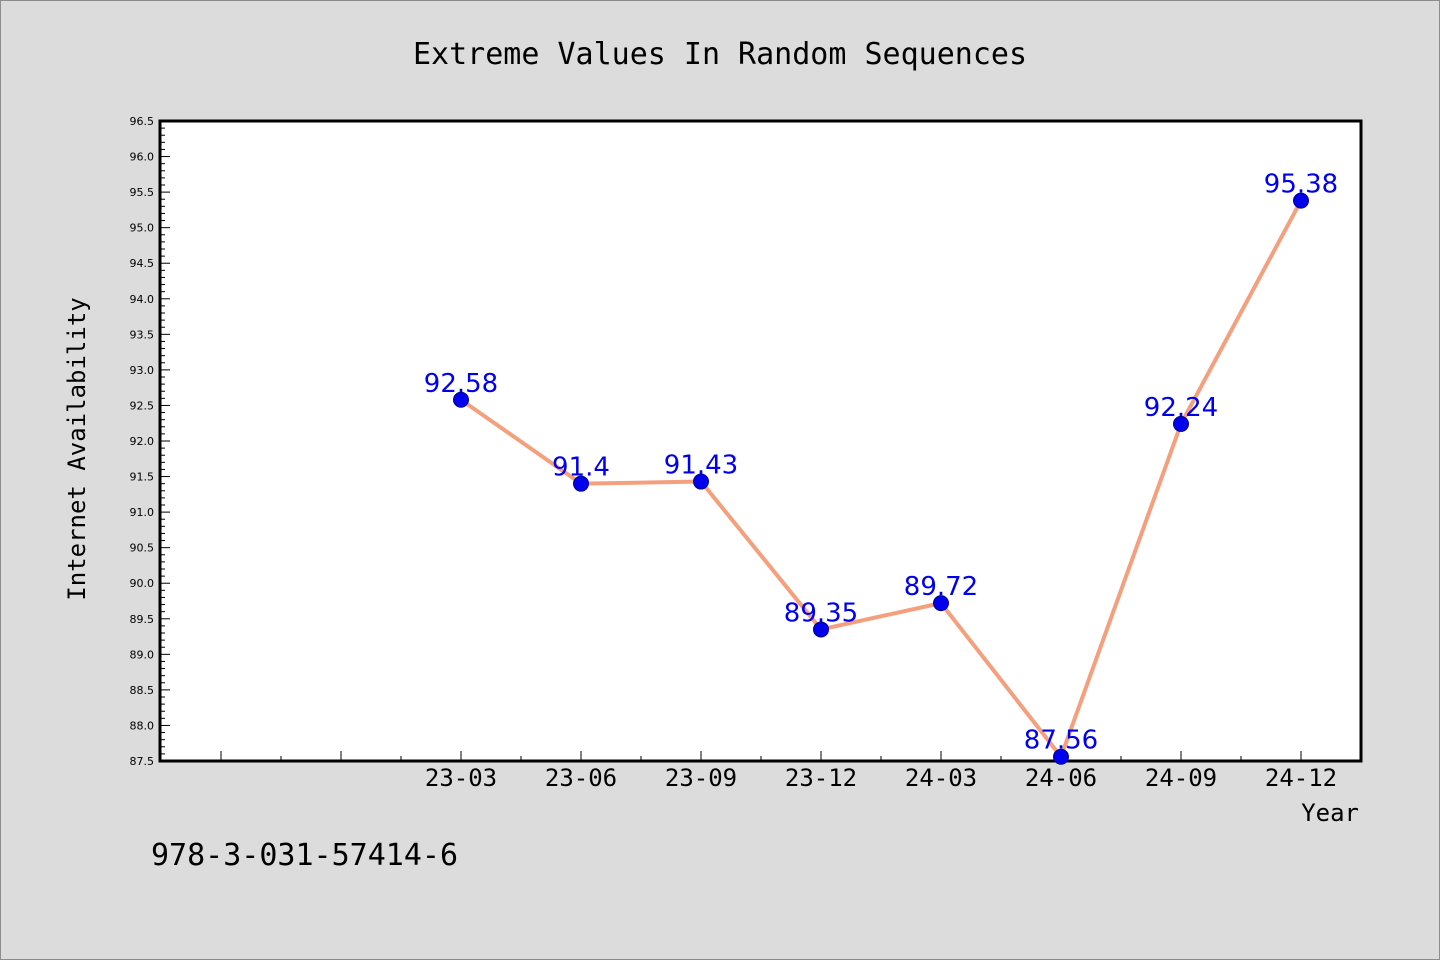  What do you see at coordinates (1301, 778) in the screenshot?
I see `x-tick-label: 24-12` at bounding box center [1301, 778].